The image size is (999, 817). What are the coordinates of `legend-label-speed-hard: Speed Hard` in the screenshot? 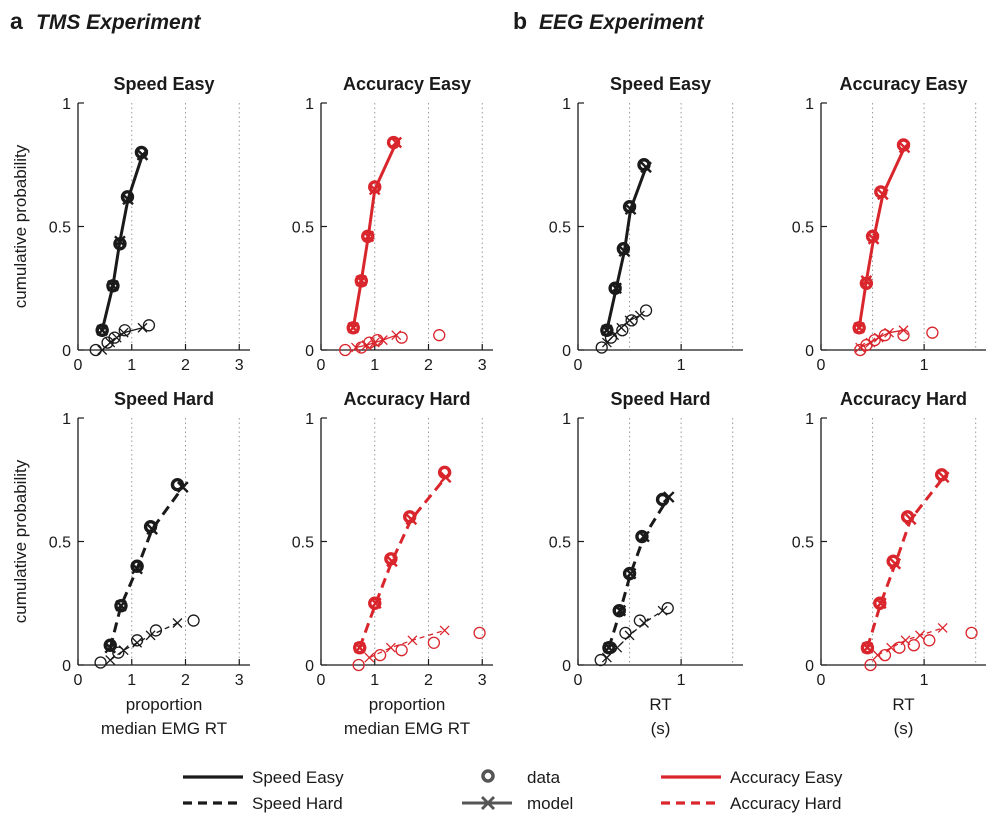 It's located at (297, 803).